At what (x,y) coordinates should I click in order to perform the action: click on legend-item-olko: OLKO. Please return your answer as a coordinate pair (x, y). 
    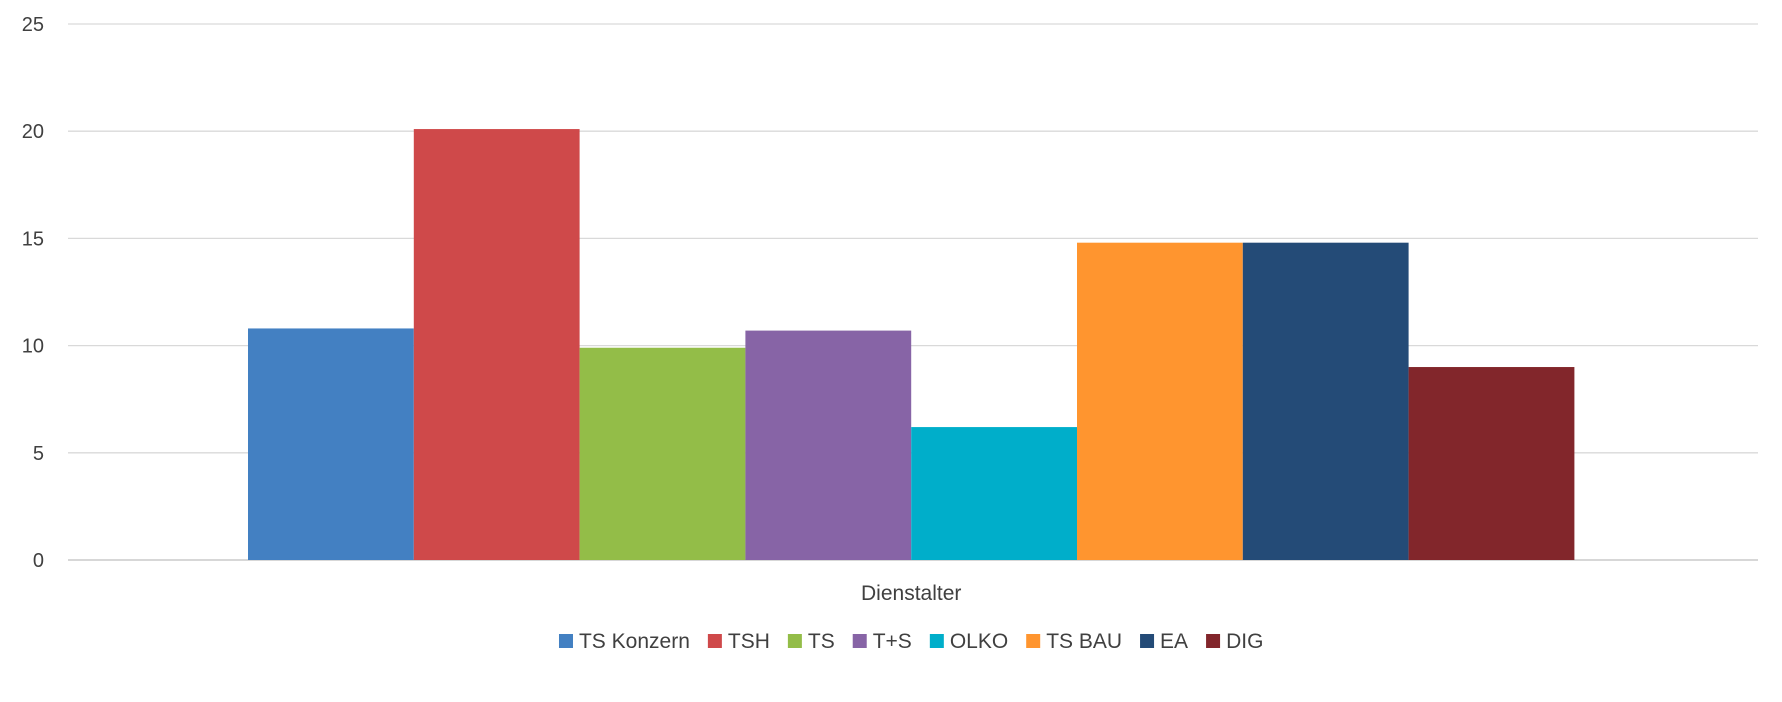
    Looking at the image, I should click on (968, 641).